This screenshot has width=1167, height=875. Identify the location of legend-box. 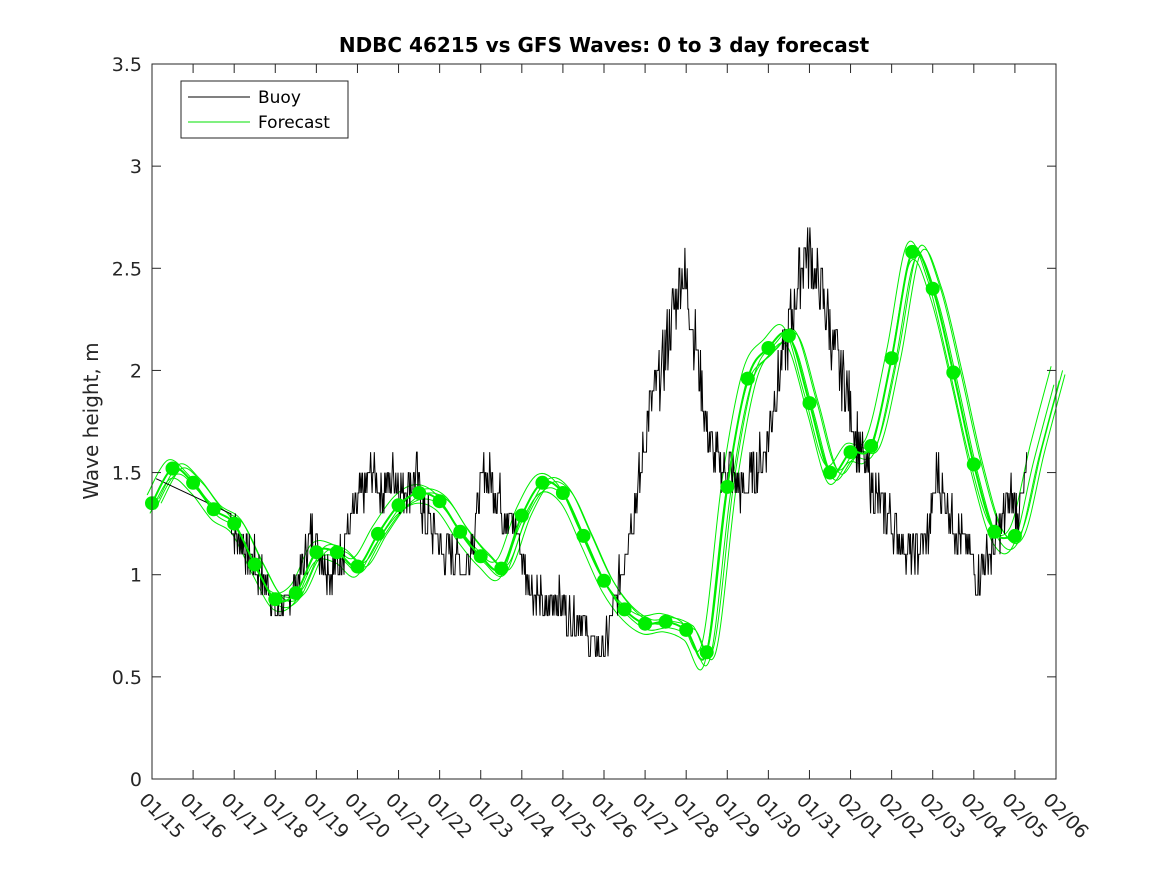
(264, 109).